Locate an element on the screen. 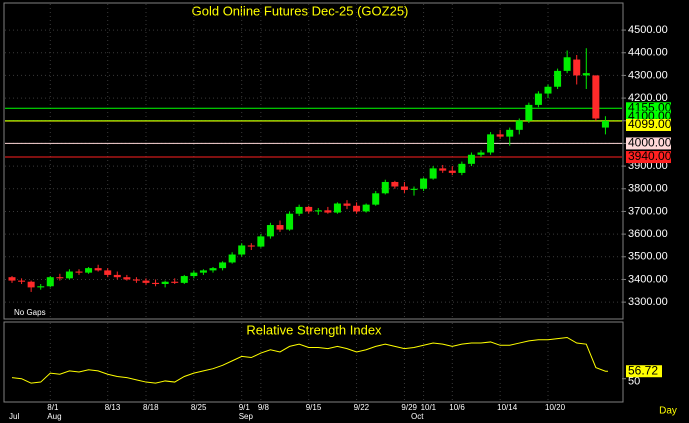  indicator-tick-label: 50 is located at coordinates (634, 382).